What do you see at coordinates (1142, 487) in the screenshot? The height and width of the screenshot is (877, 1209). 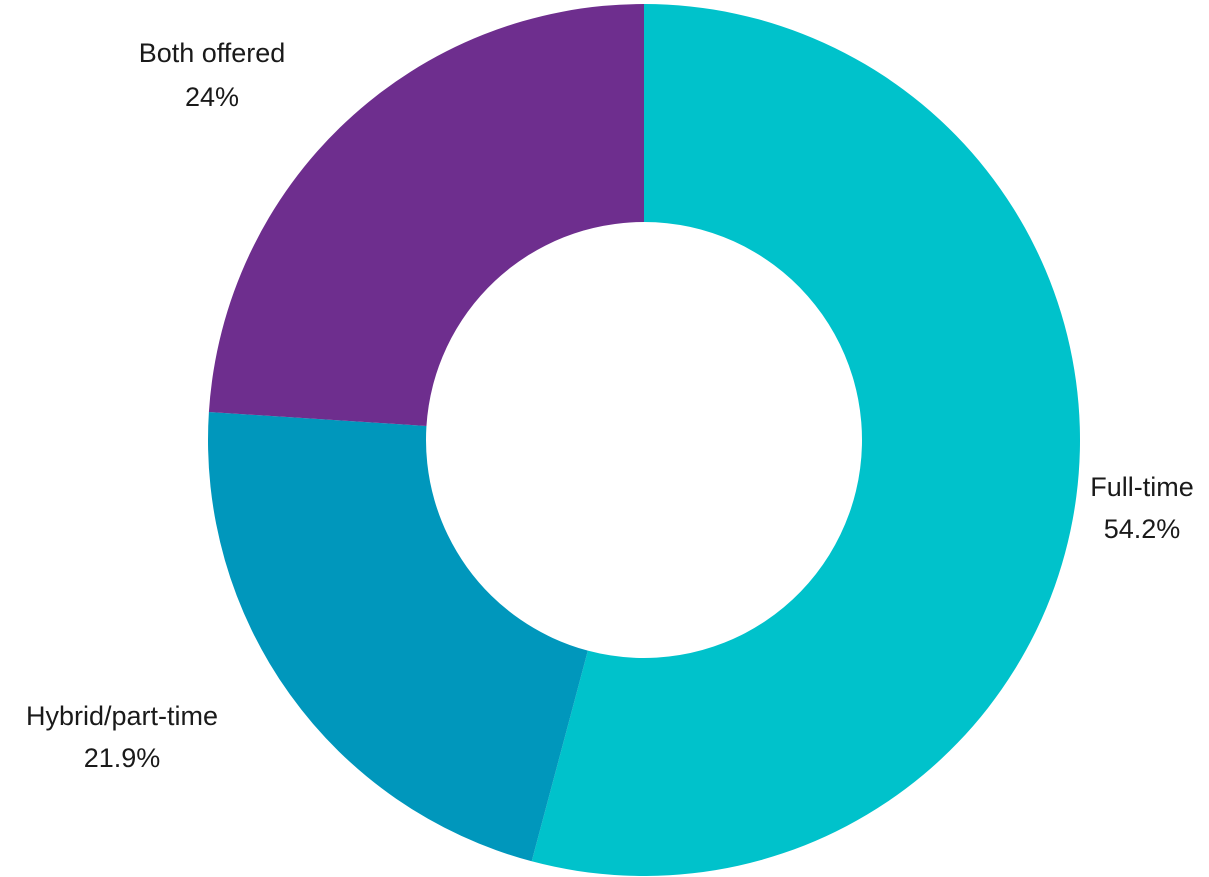 I see `slice-label-name: Full-time` at bounding box center [1142, 487].